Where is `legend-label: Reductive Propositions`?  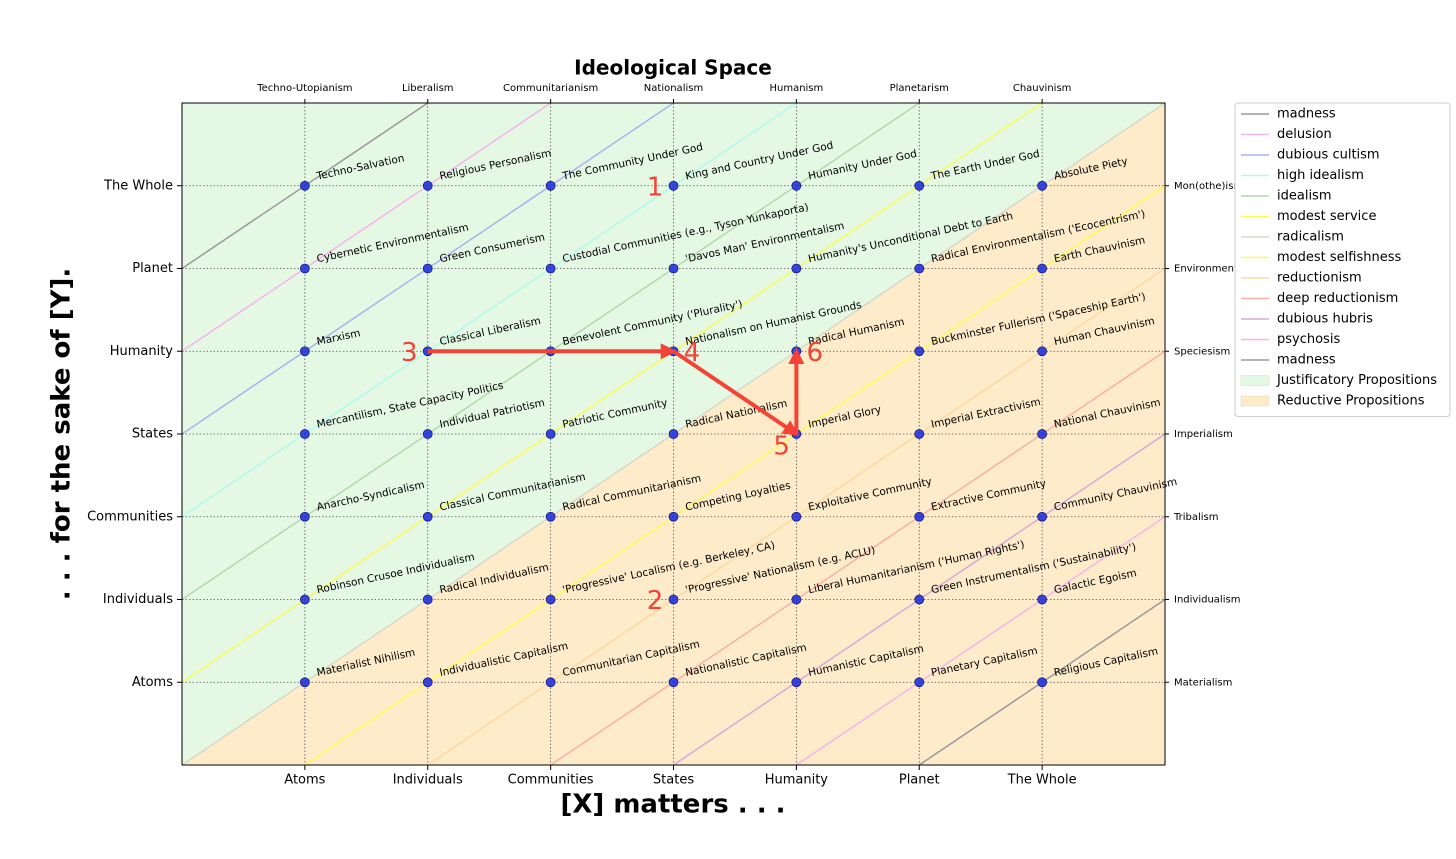
legend-label: Reductive Propositions is located at coordinates (1351, 401).